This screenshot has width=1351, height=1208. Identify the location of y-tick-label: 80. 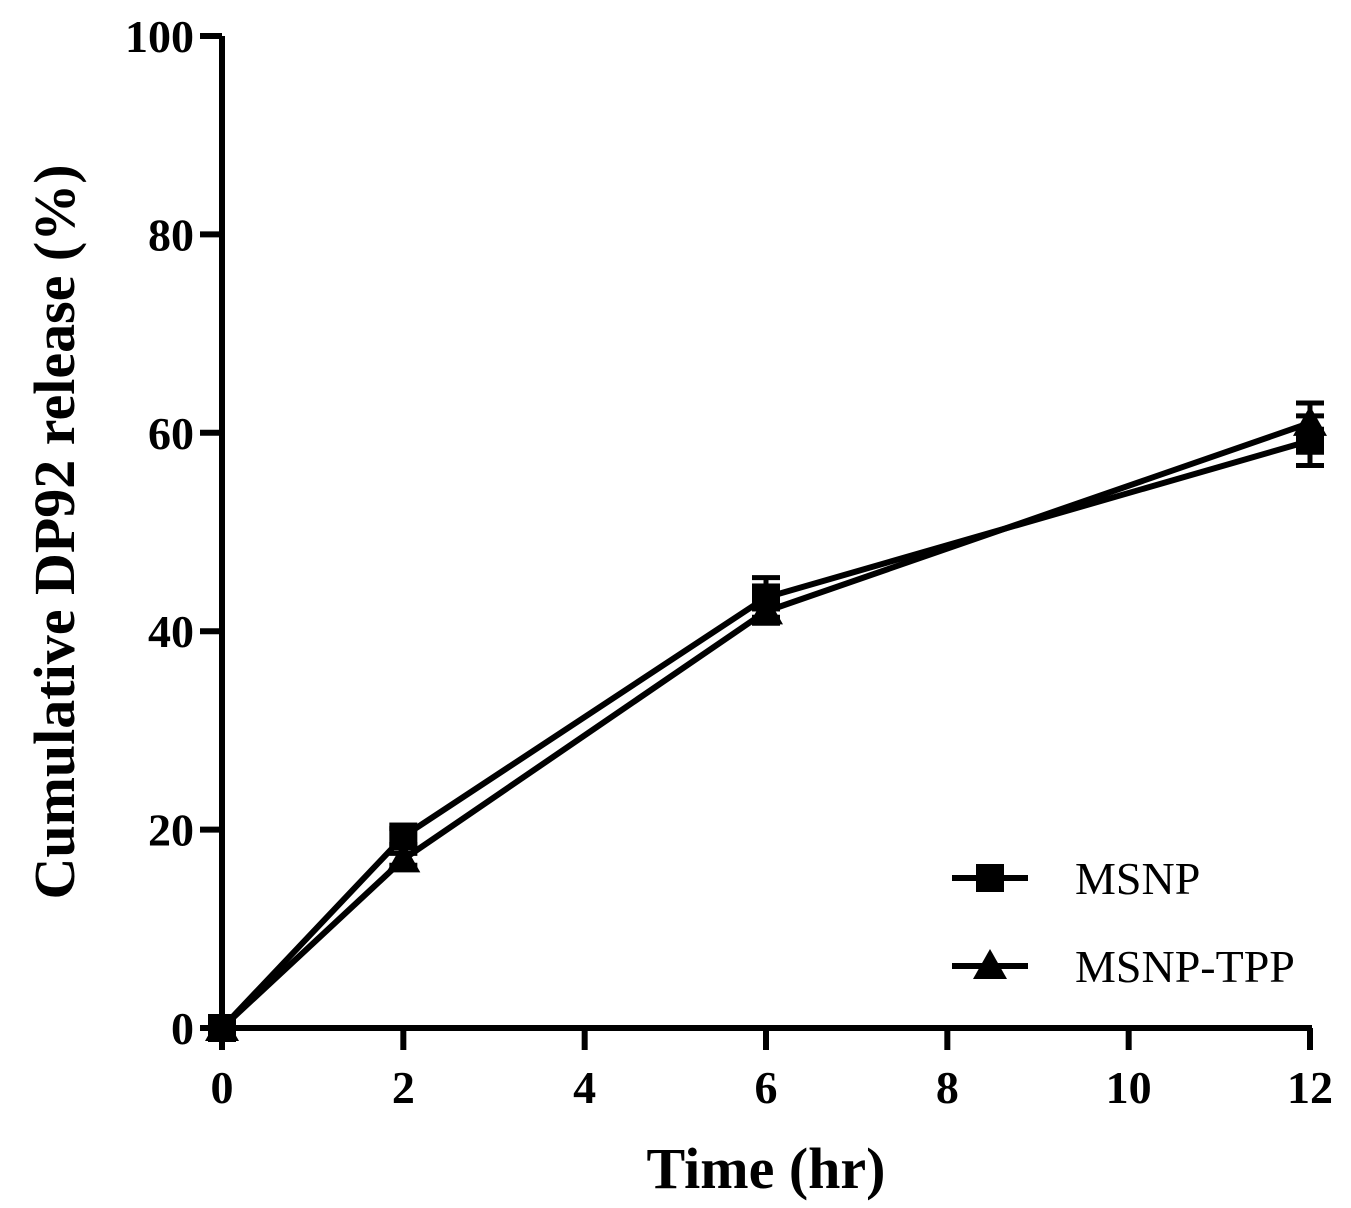
(171, 234).